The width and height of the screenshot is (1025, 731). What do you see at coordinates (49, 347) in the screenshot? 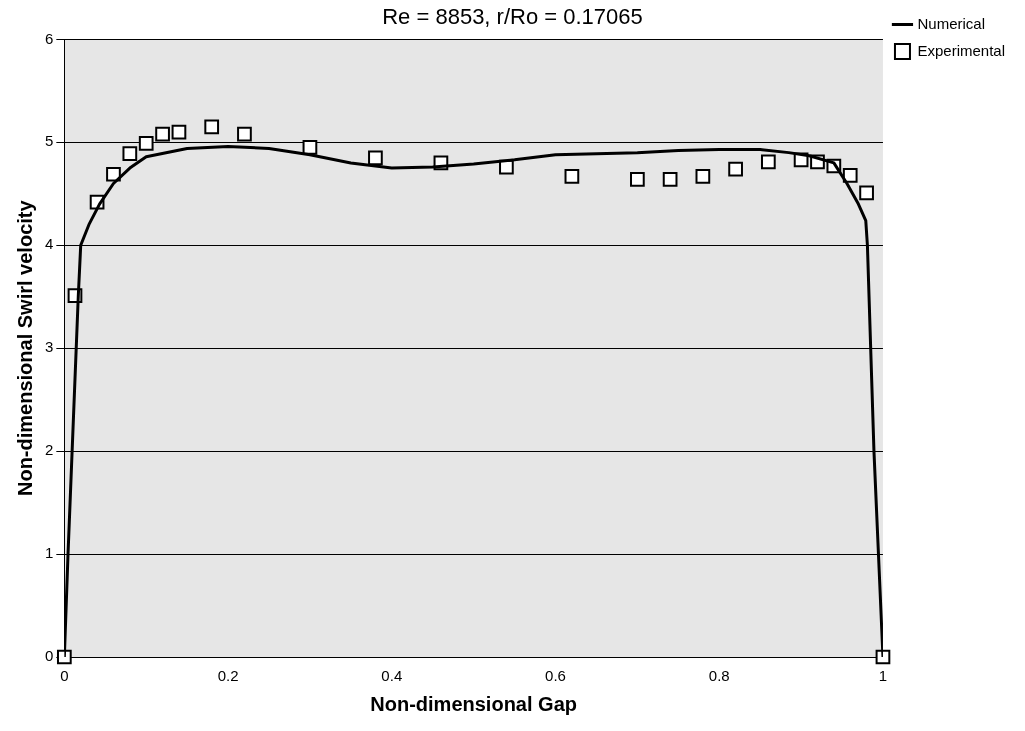
I see `y-tick-label: 3` at bounding box center [49, 347].